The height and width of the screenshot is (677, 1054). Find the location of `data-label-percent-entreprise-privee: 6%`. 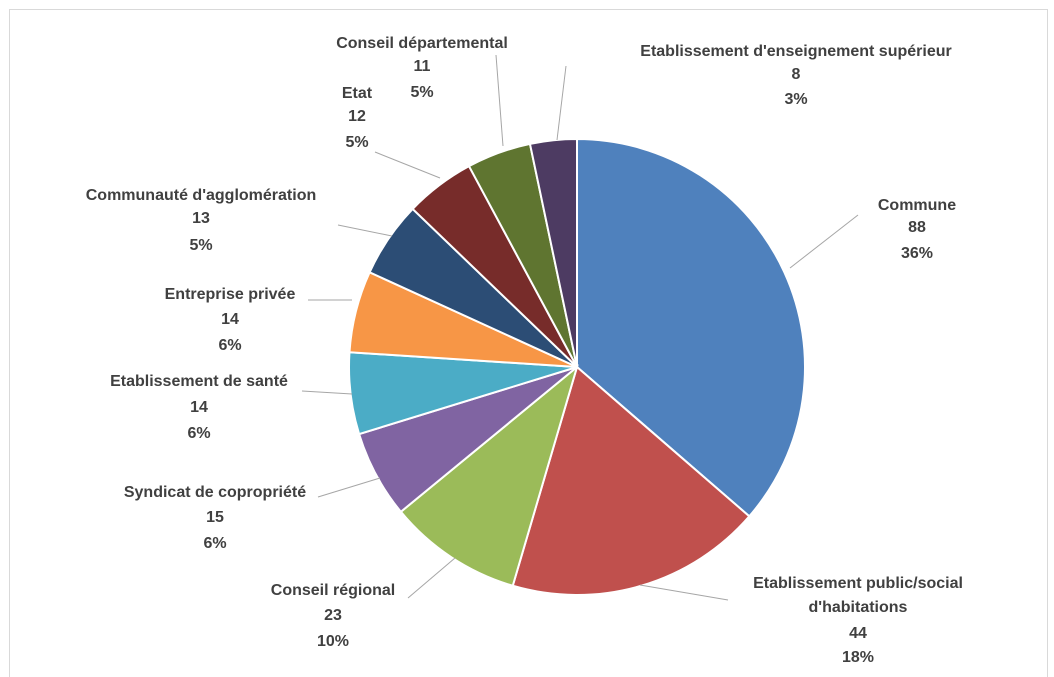

data-label-percent-entreprise-privee: 6% is located at coordinates (229, 345).